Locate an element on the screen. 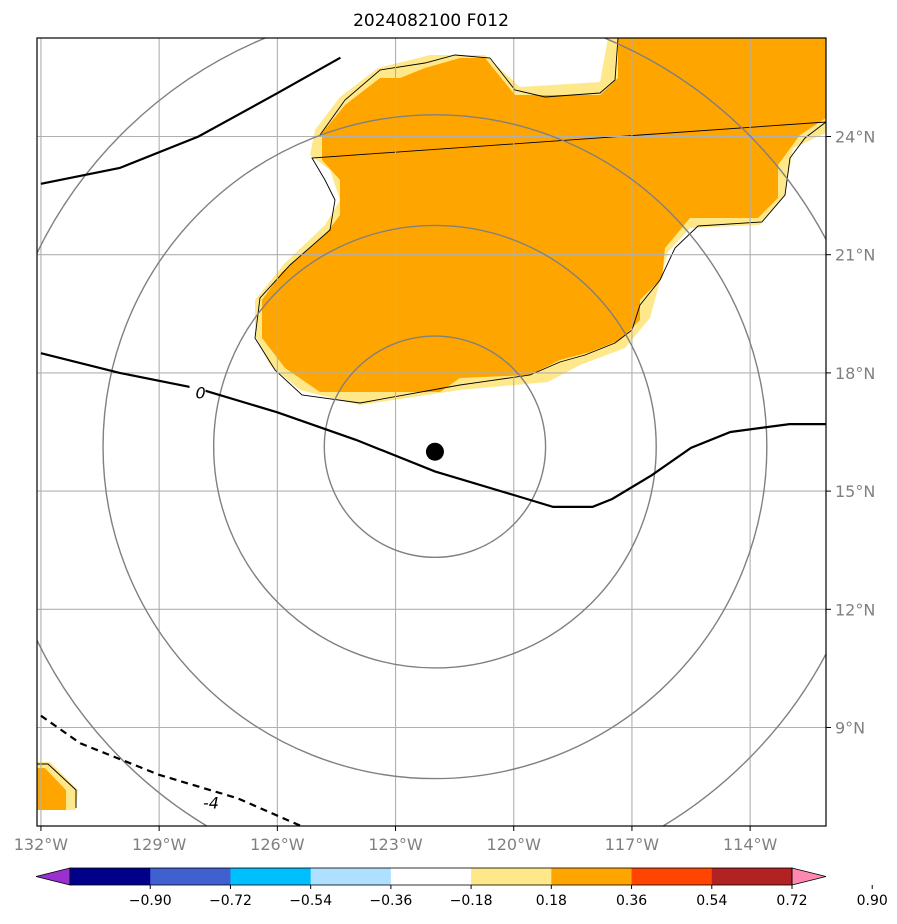 This screenshot has width=897, height=924. chart-title: 2024082100 F012 is located at coordinates (431, 21).